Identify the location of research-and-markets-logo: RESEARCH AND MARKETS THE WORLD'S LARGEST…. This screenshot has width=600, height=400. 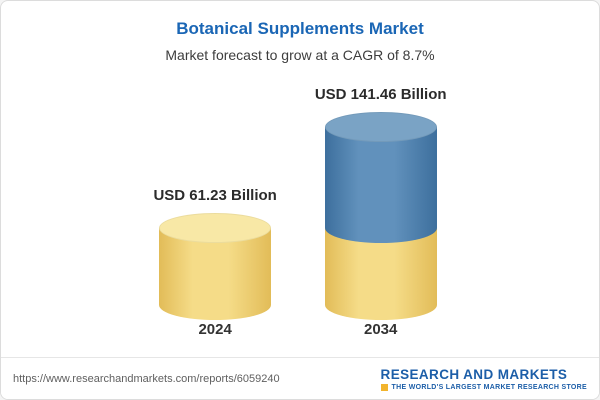
(483, 378).